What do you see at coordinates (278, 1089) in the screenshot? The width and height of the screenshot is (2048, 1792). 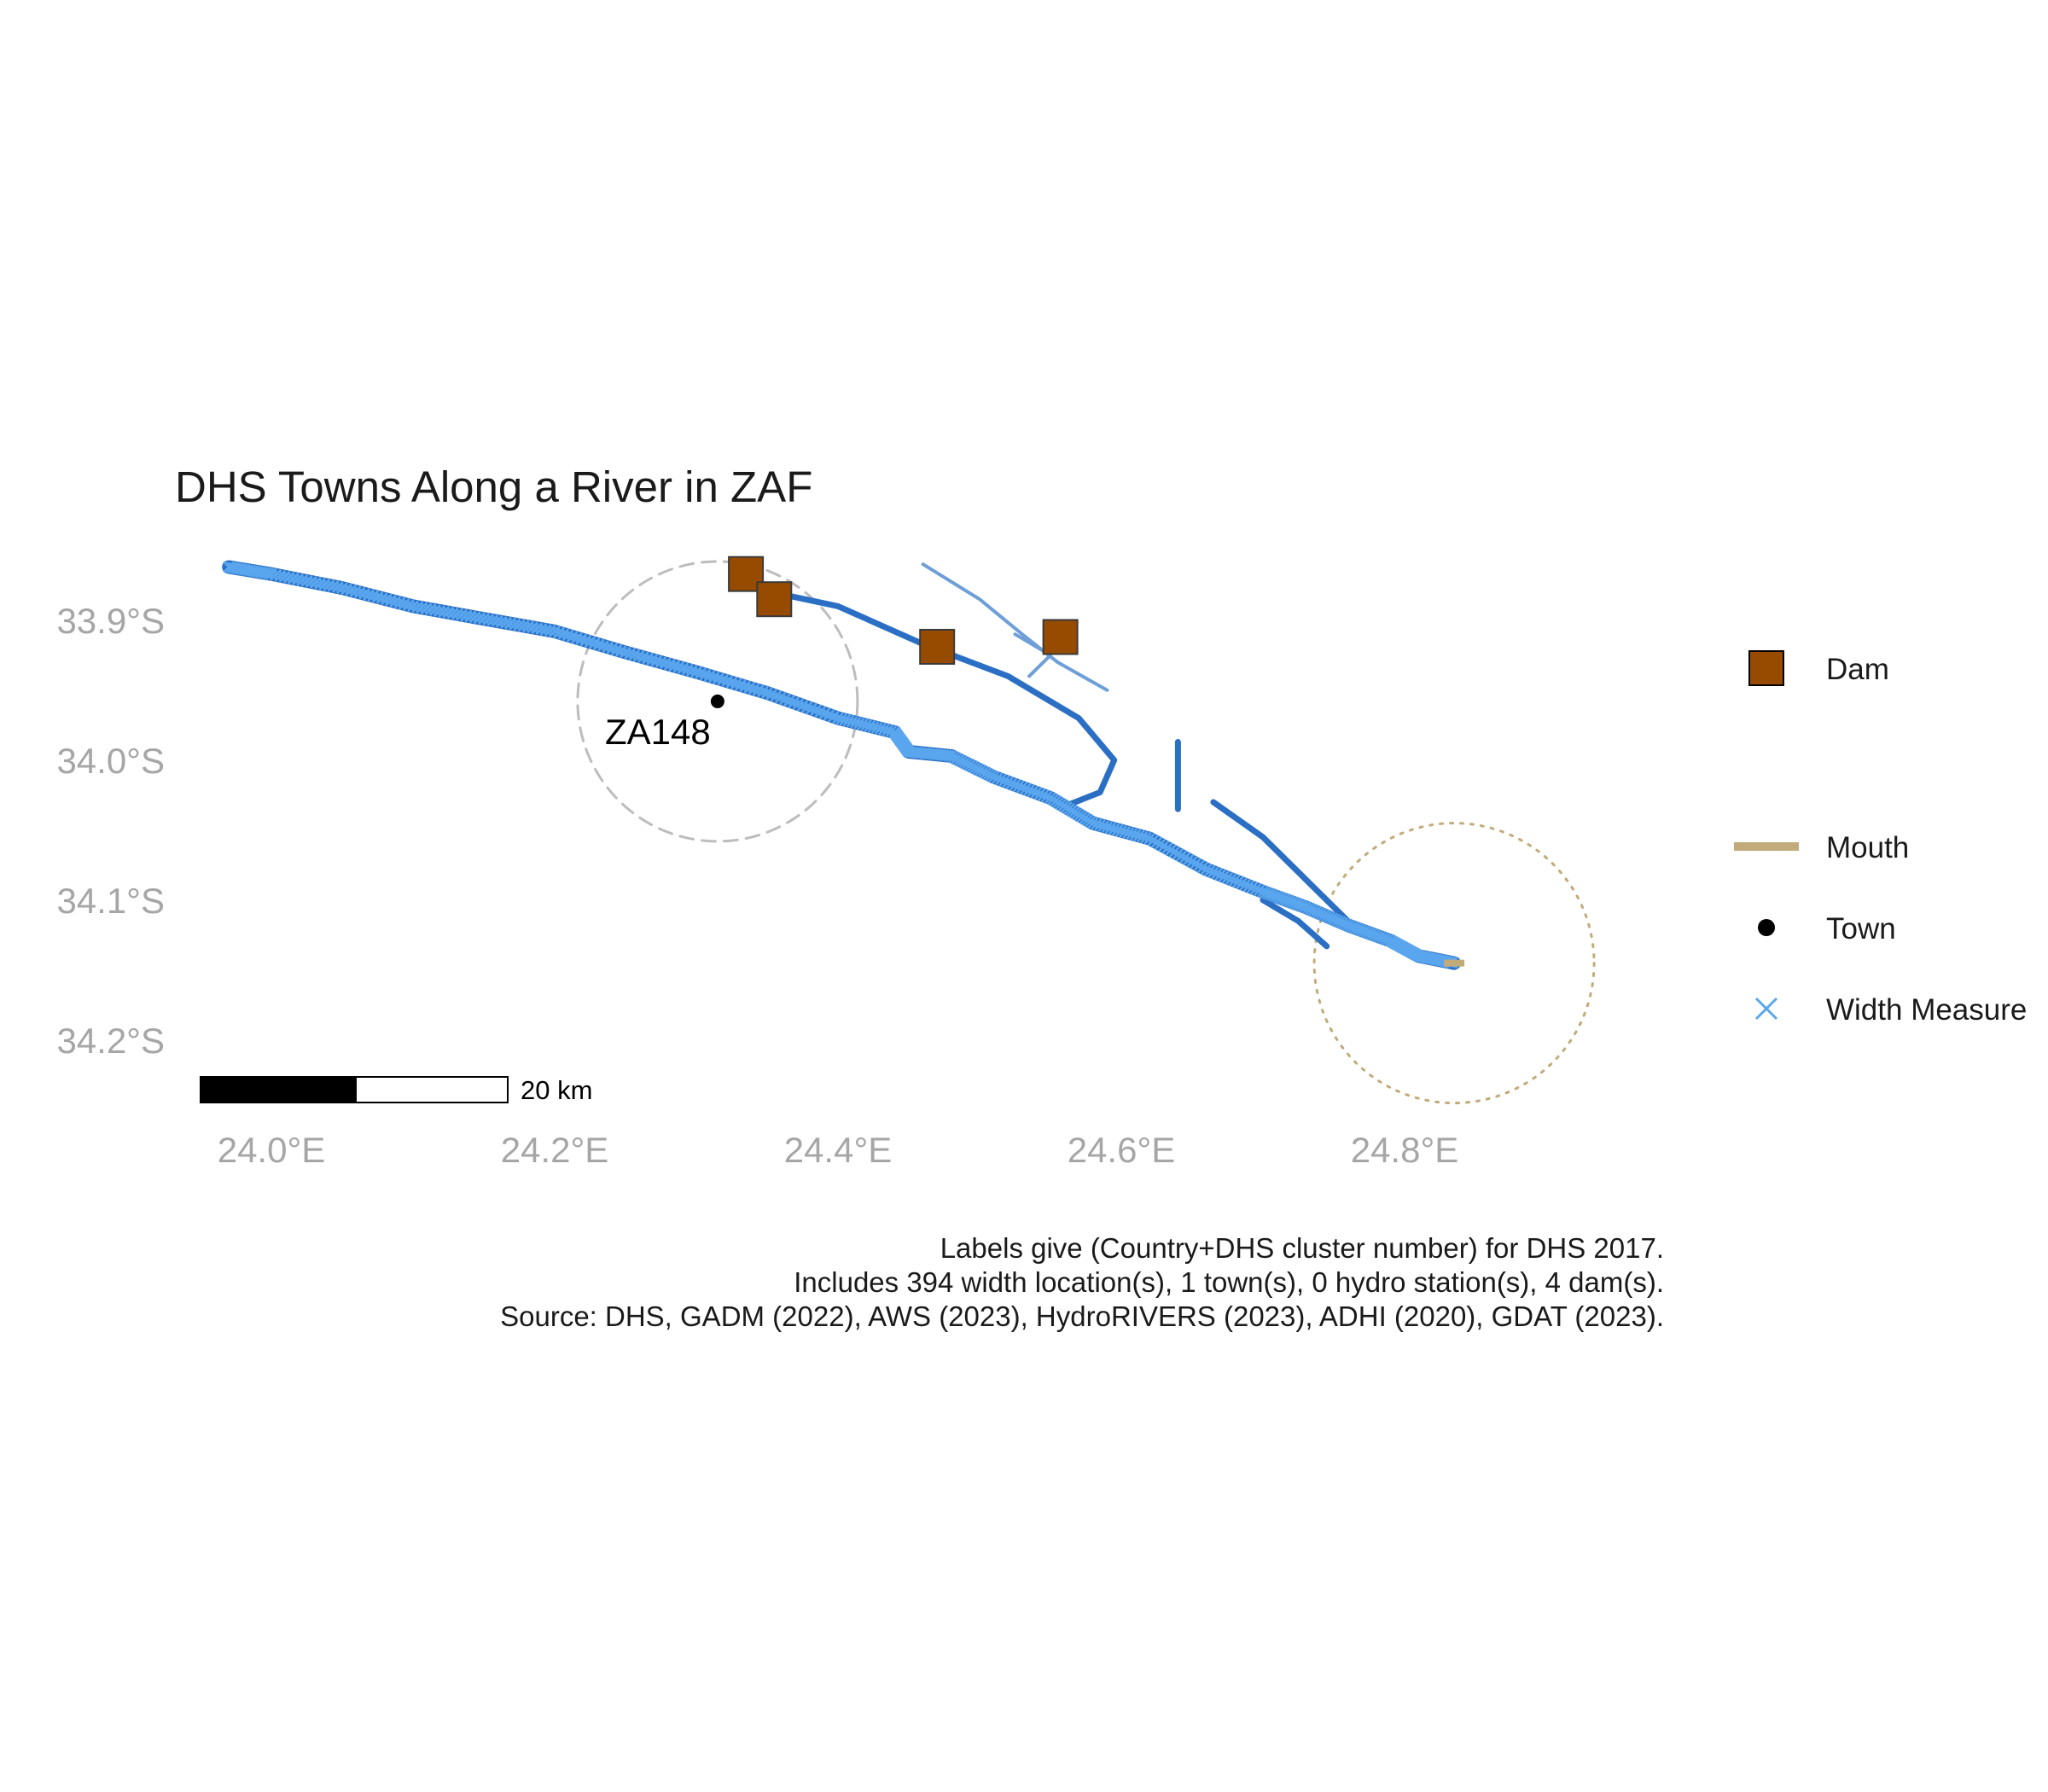 I see `scale-bar-filled-segment` at bounding box center [278, 1089].